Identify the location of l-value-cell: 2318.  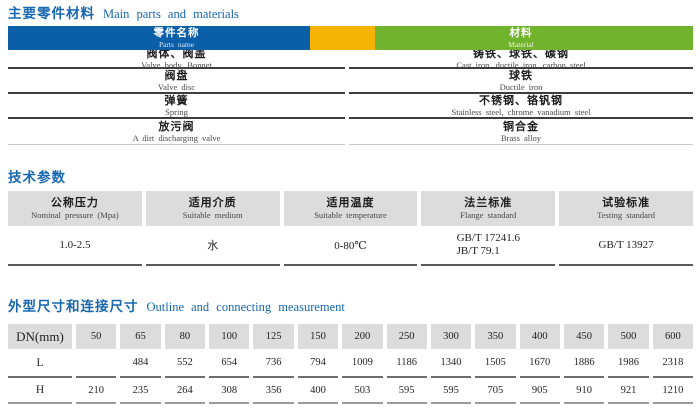
(672, 363).